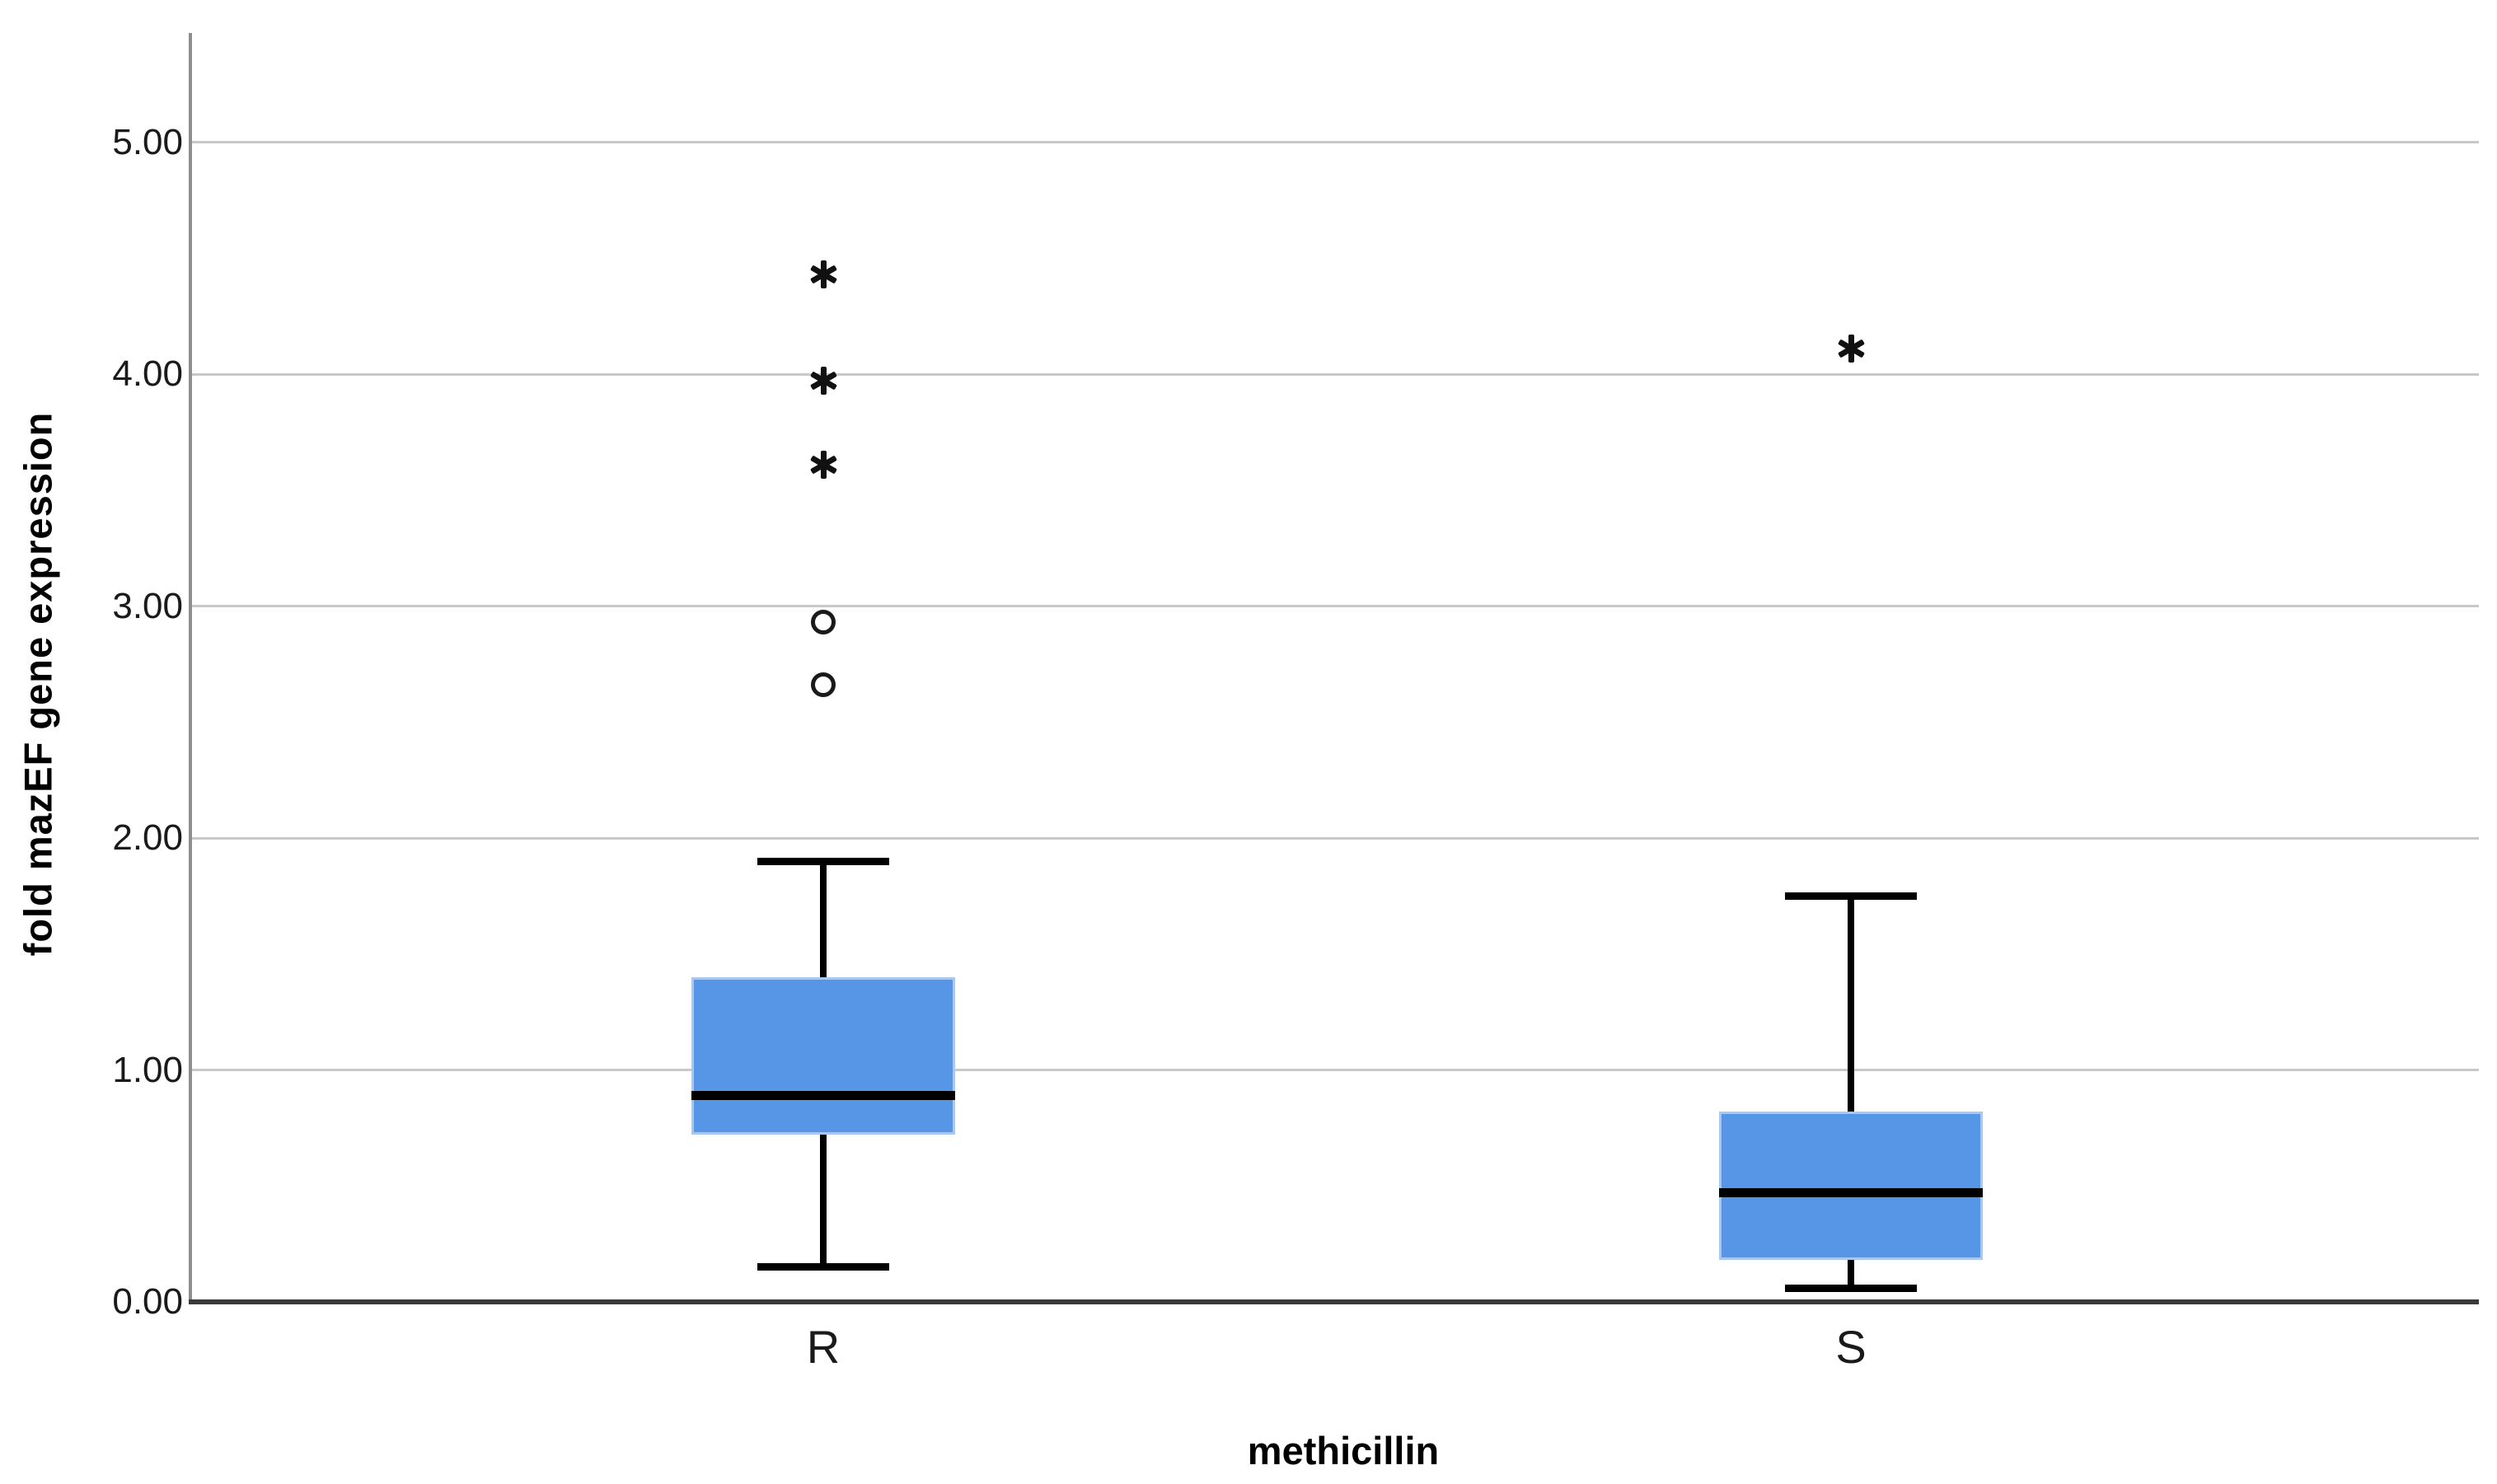 This screenshot has width=2497, height=1484. Describe the element at coordinates (823, 1201) in the screenshot. I see `lower-whisker-R` at that location.